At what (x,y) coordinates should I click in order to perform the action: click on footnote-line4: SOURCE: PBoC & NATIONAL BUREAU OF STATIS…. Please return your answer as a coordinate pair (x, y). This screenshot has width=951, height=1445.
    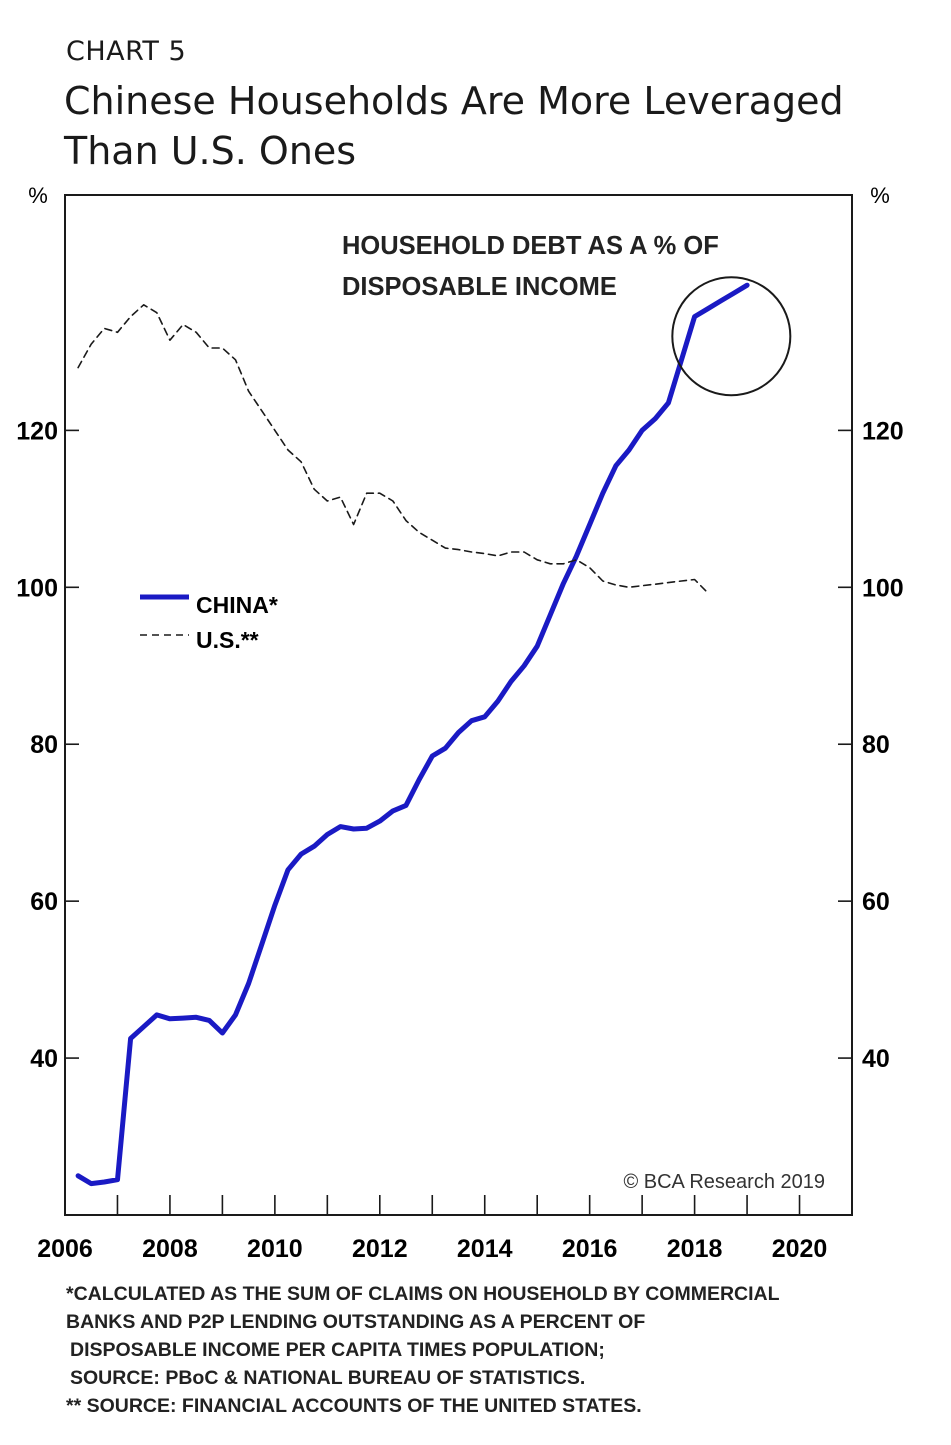
    Looking at the image, I should click on (328, 1378).